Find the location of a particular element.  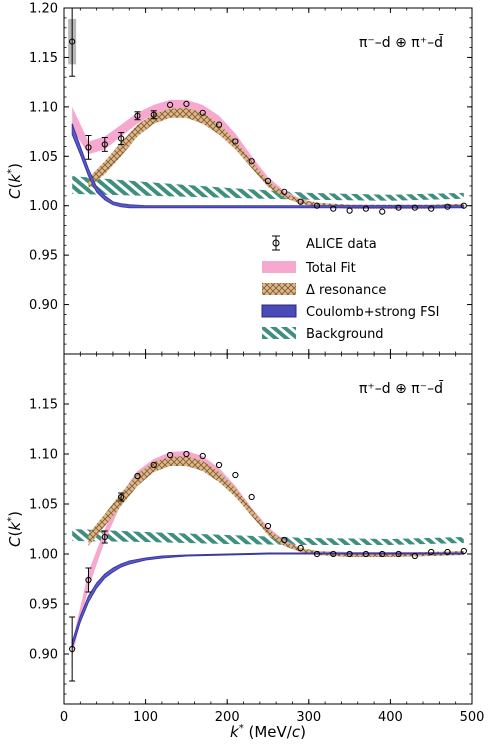

x-tick-label: 500 is located at coordinates (472, 717).